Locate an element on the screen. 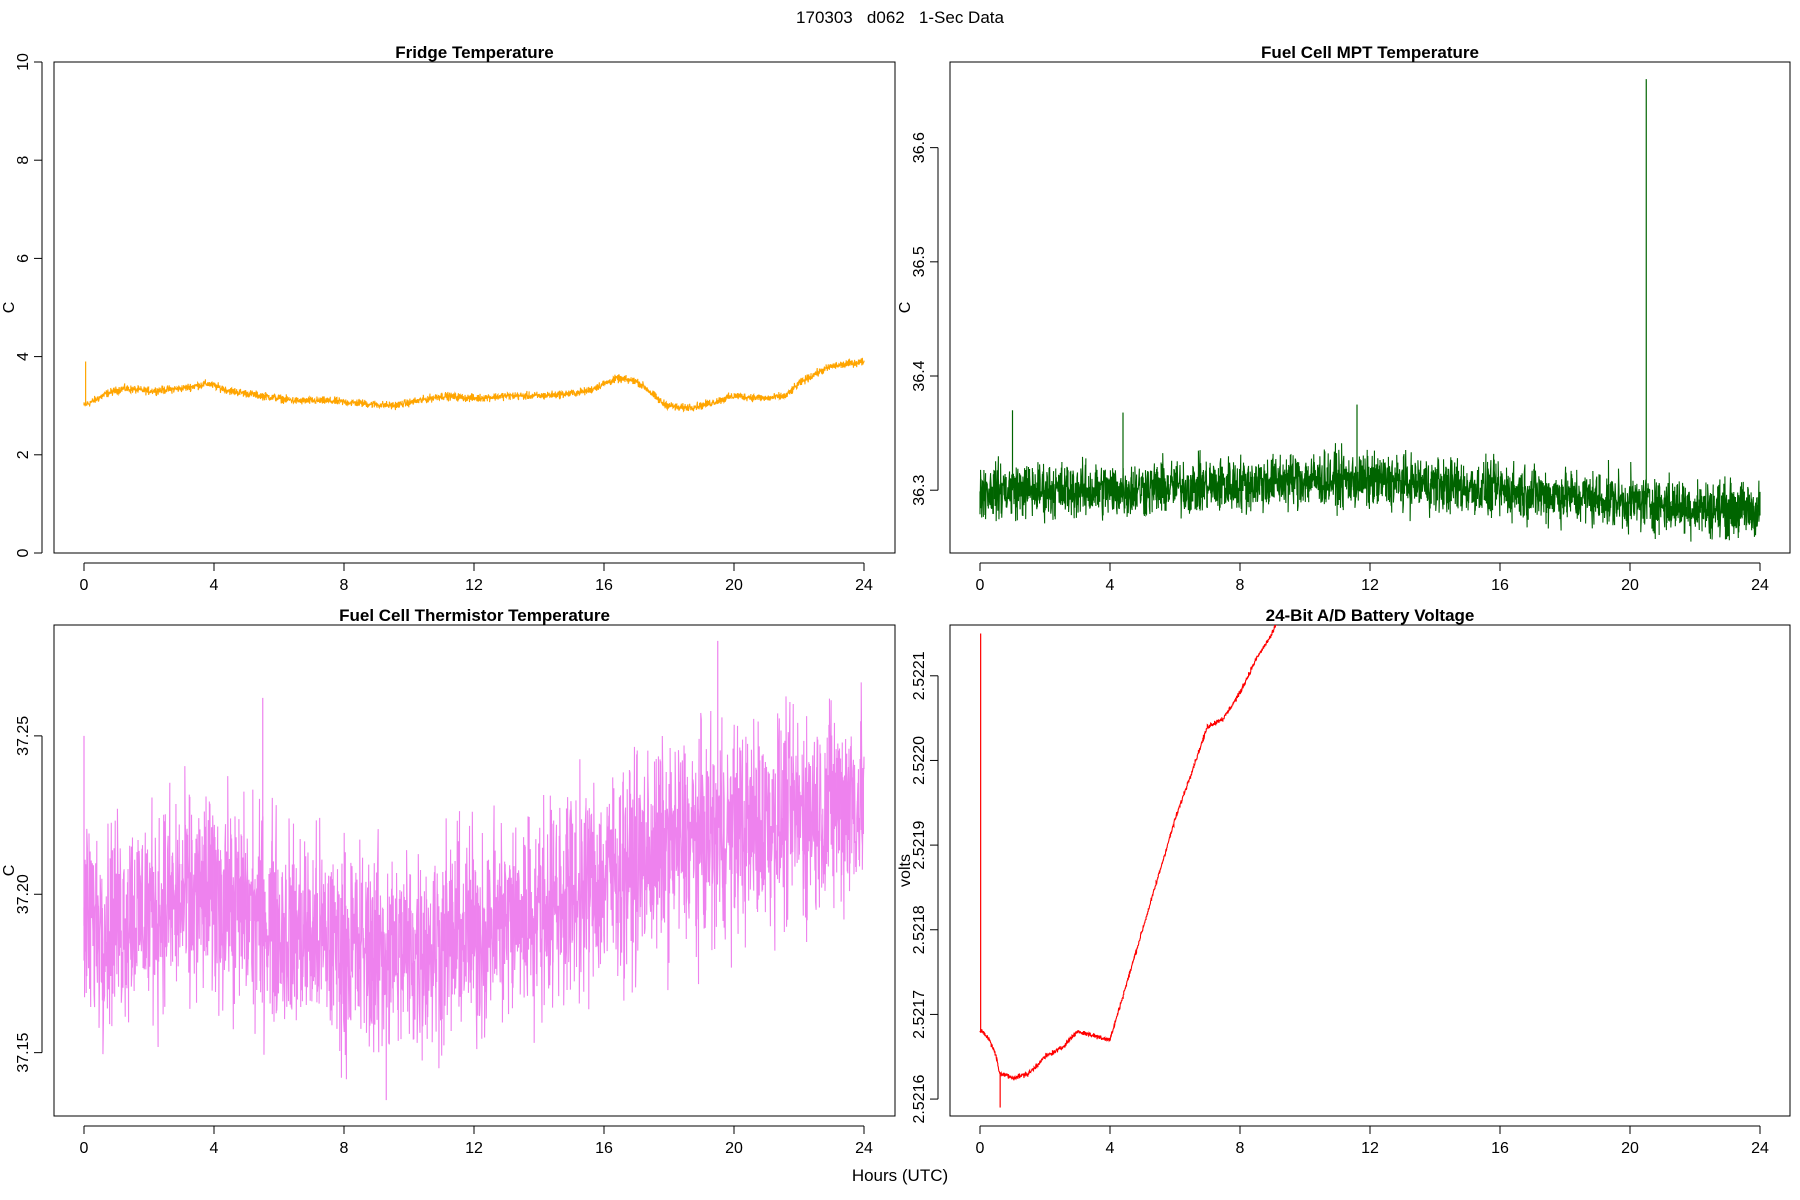 This screenshot has height=1200, width=1800. y-tick-label: 0 is located at coordinates (23, 552).